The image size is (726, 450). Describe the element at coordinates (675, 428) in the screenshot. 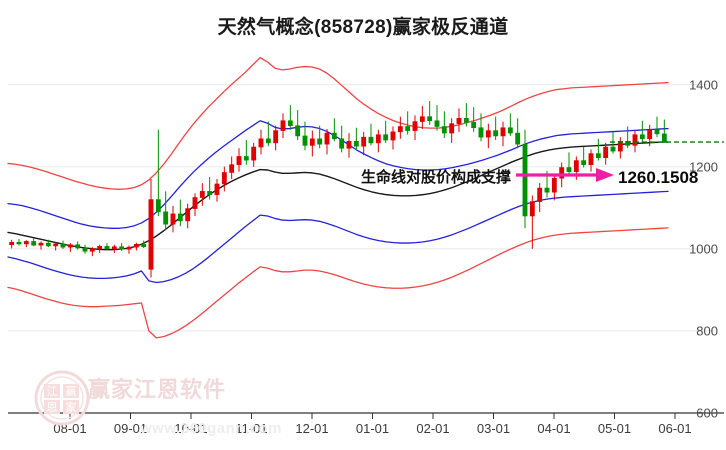

I see `x-tick-label: 06-01` at that location.